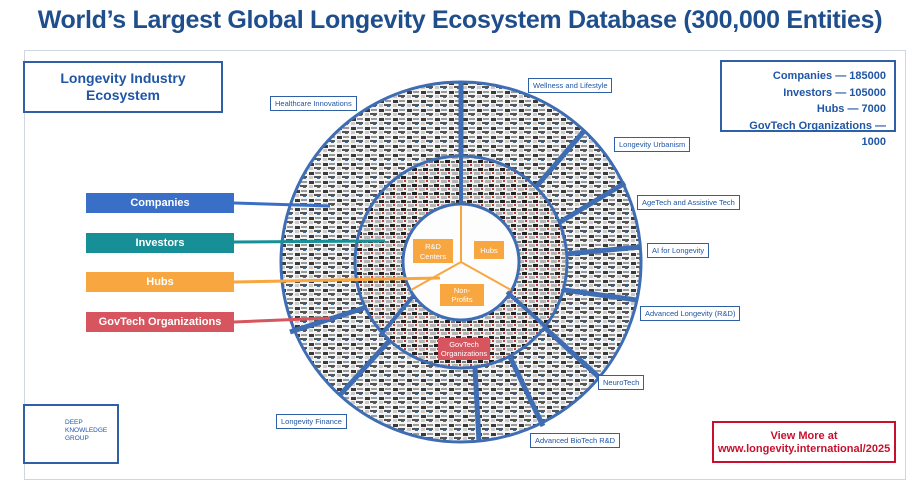 This screenshot has width=920, height=483. Describe the element at coordinates (690, 313) in the screenshot. I see `segment-advanced-longevity: Advanced Longevity (R&D)` at that location.